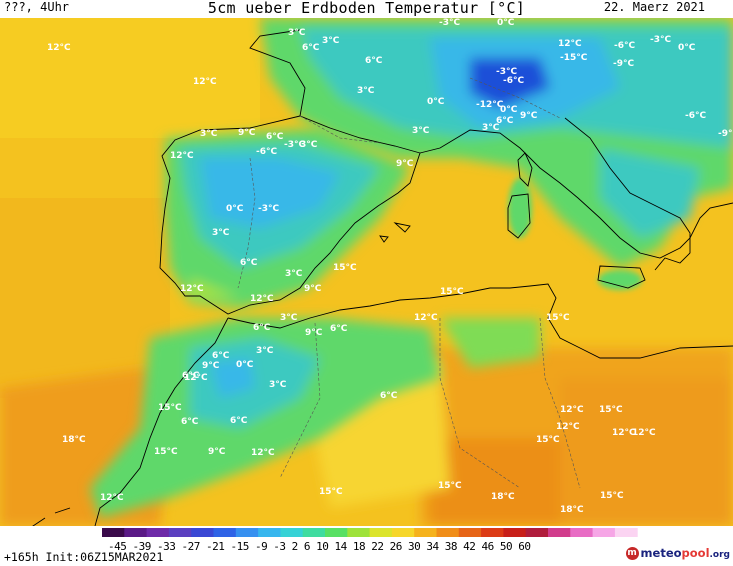 The image size is (733, 566). Describe the element at coordinates (84, 557) in the screenshot. I see `run-info: +165h Init:06Z15MAR2021` at that location.